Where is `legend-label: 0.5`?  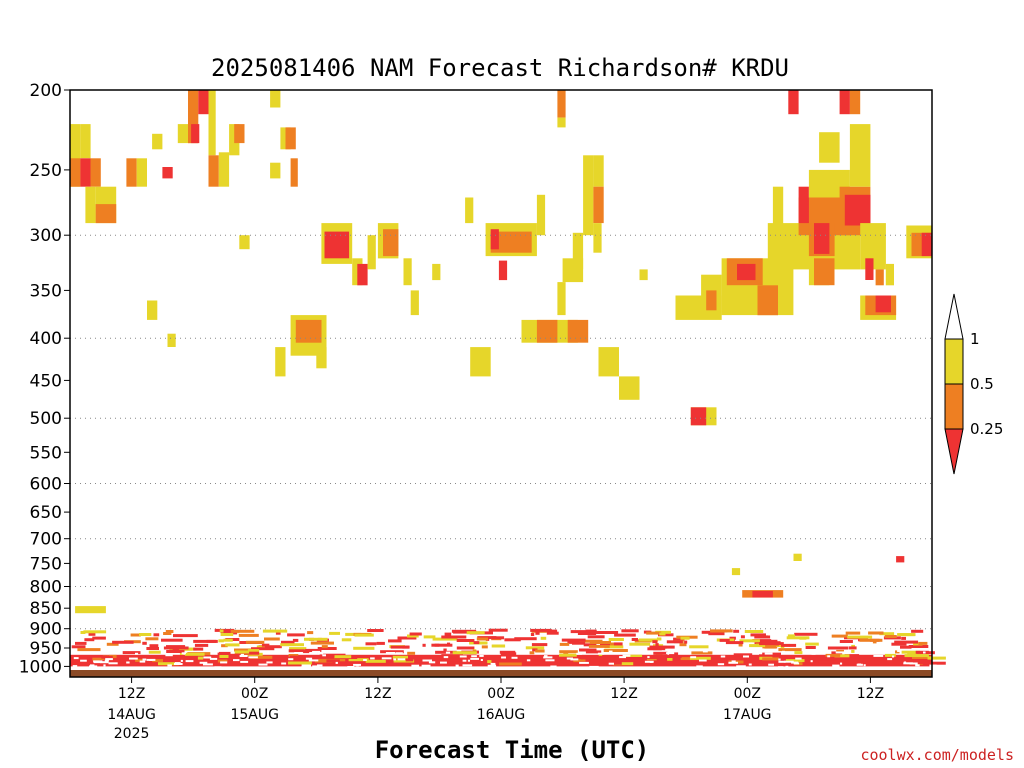
legend-label: 0.5 is located at coordinates (982, 384).